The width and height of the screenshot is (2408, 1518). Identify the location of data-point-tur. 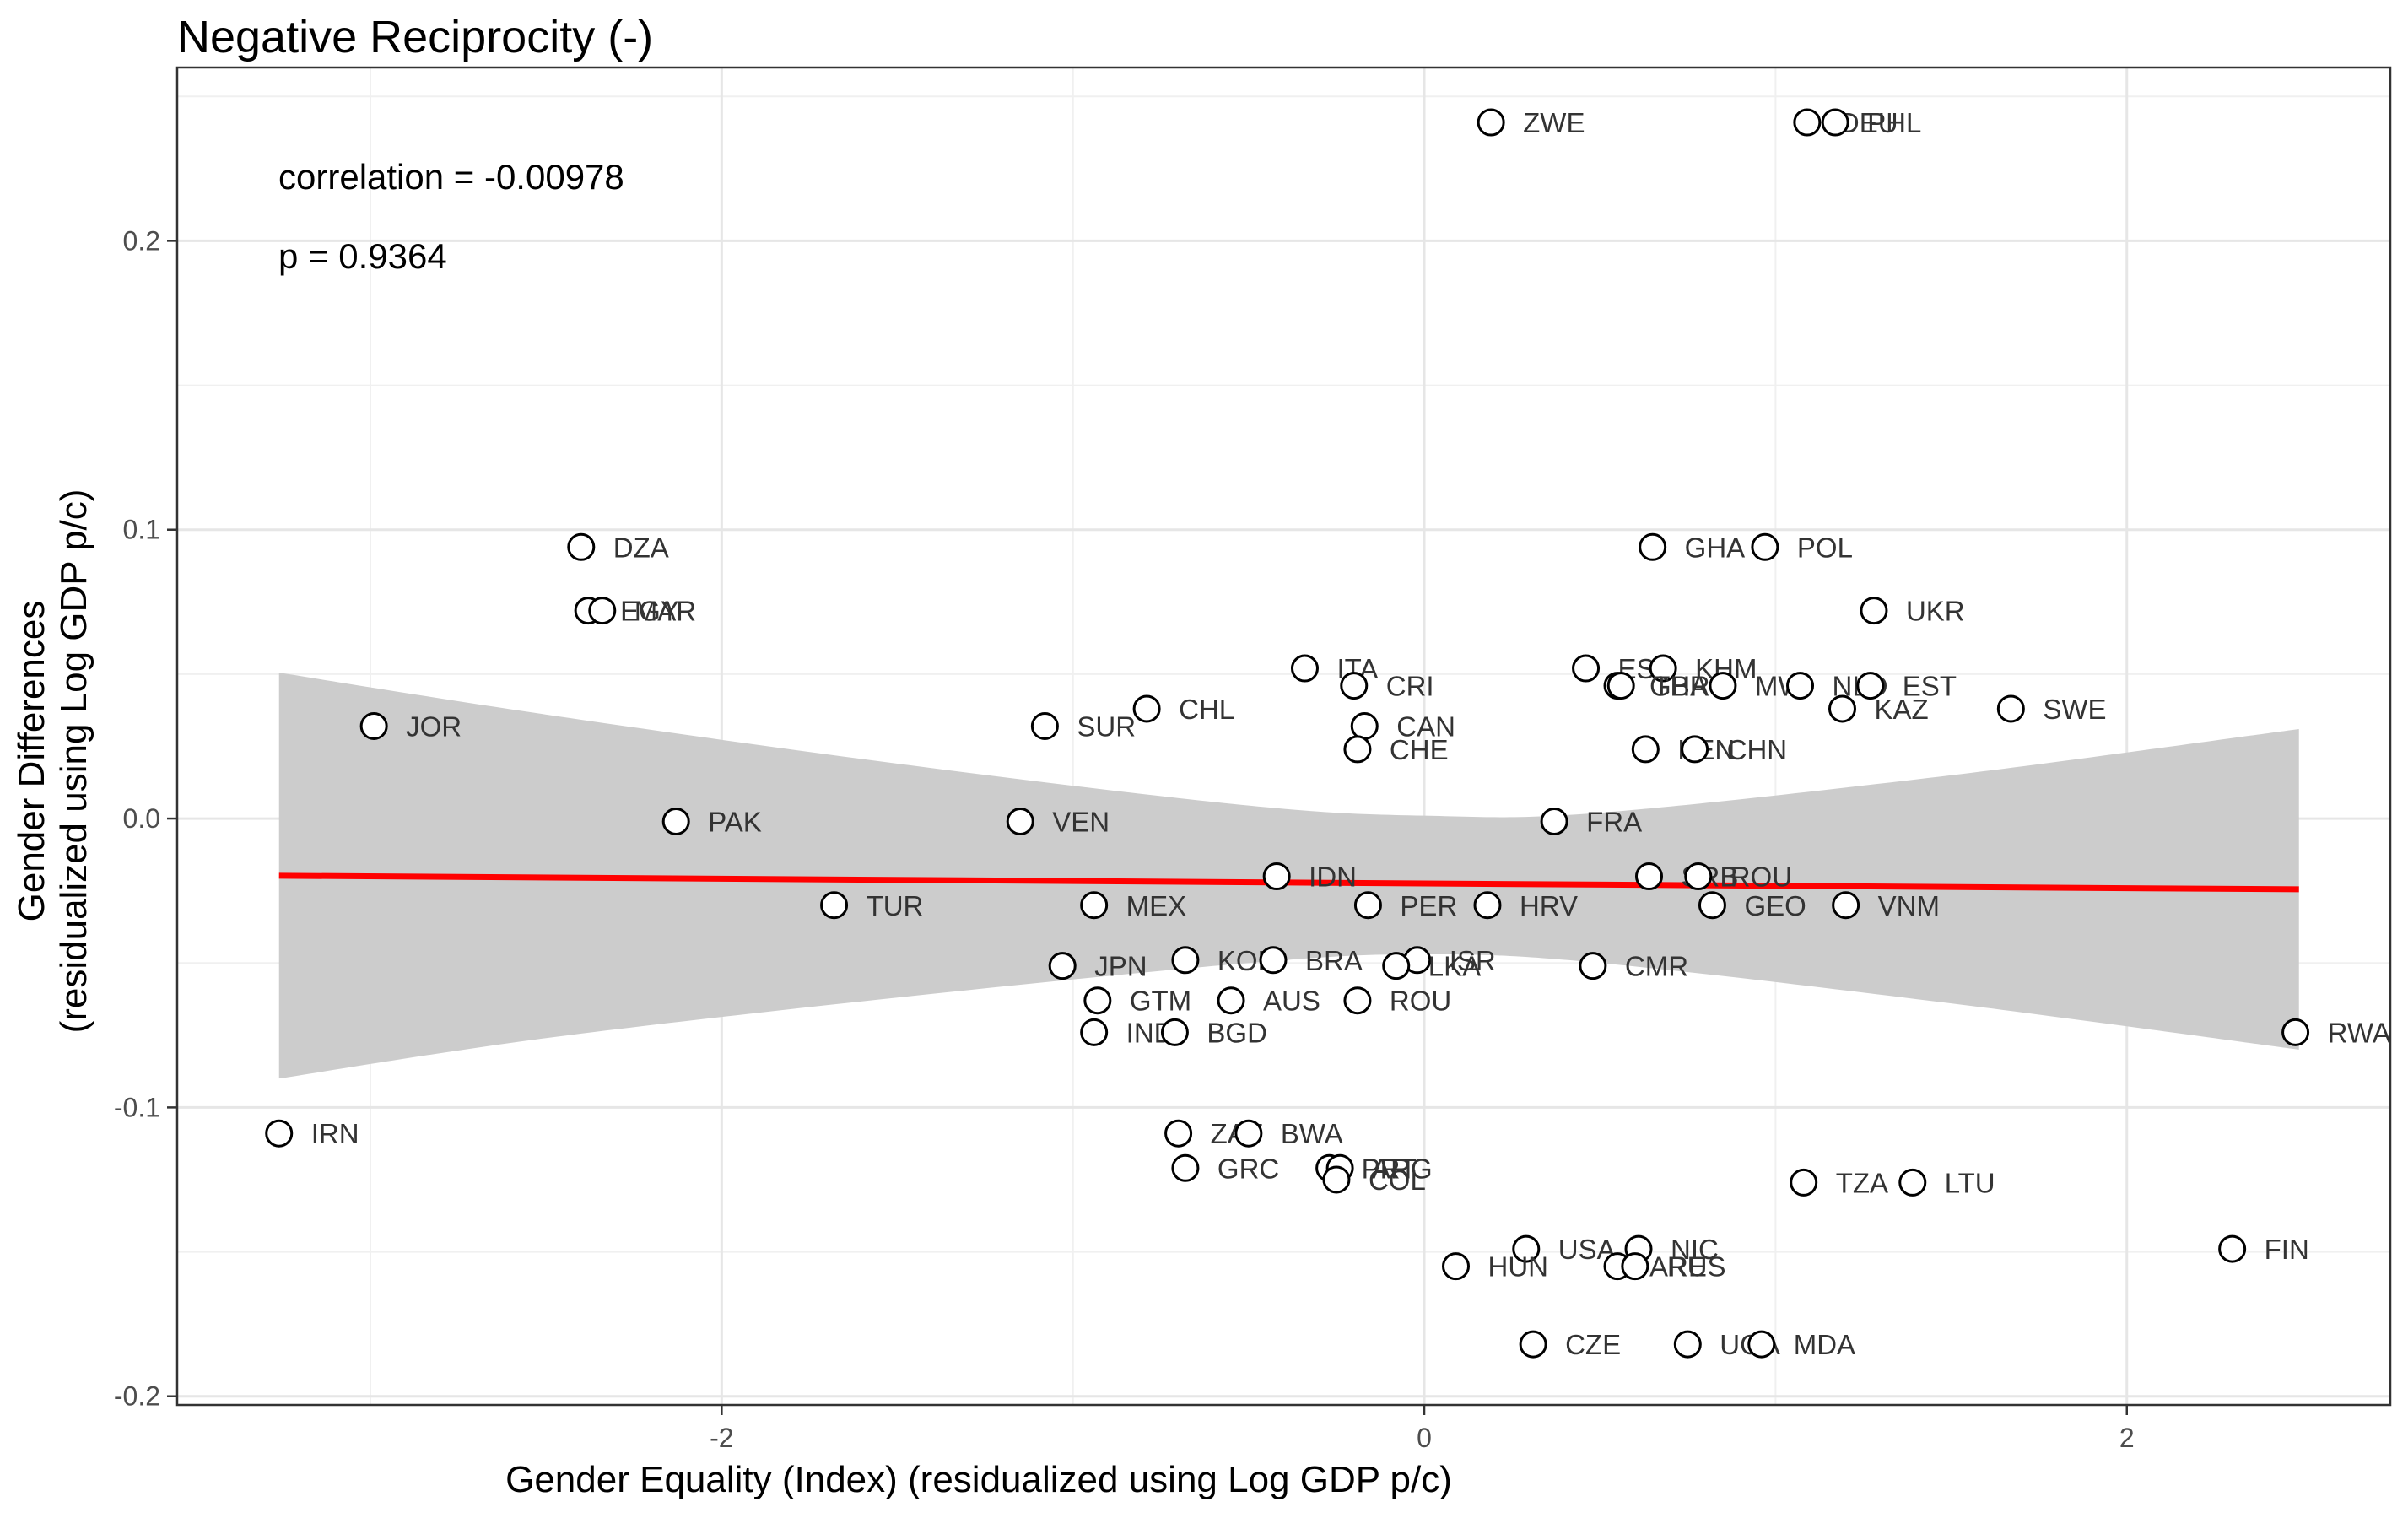
(835, 905).